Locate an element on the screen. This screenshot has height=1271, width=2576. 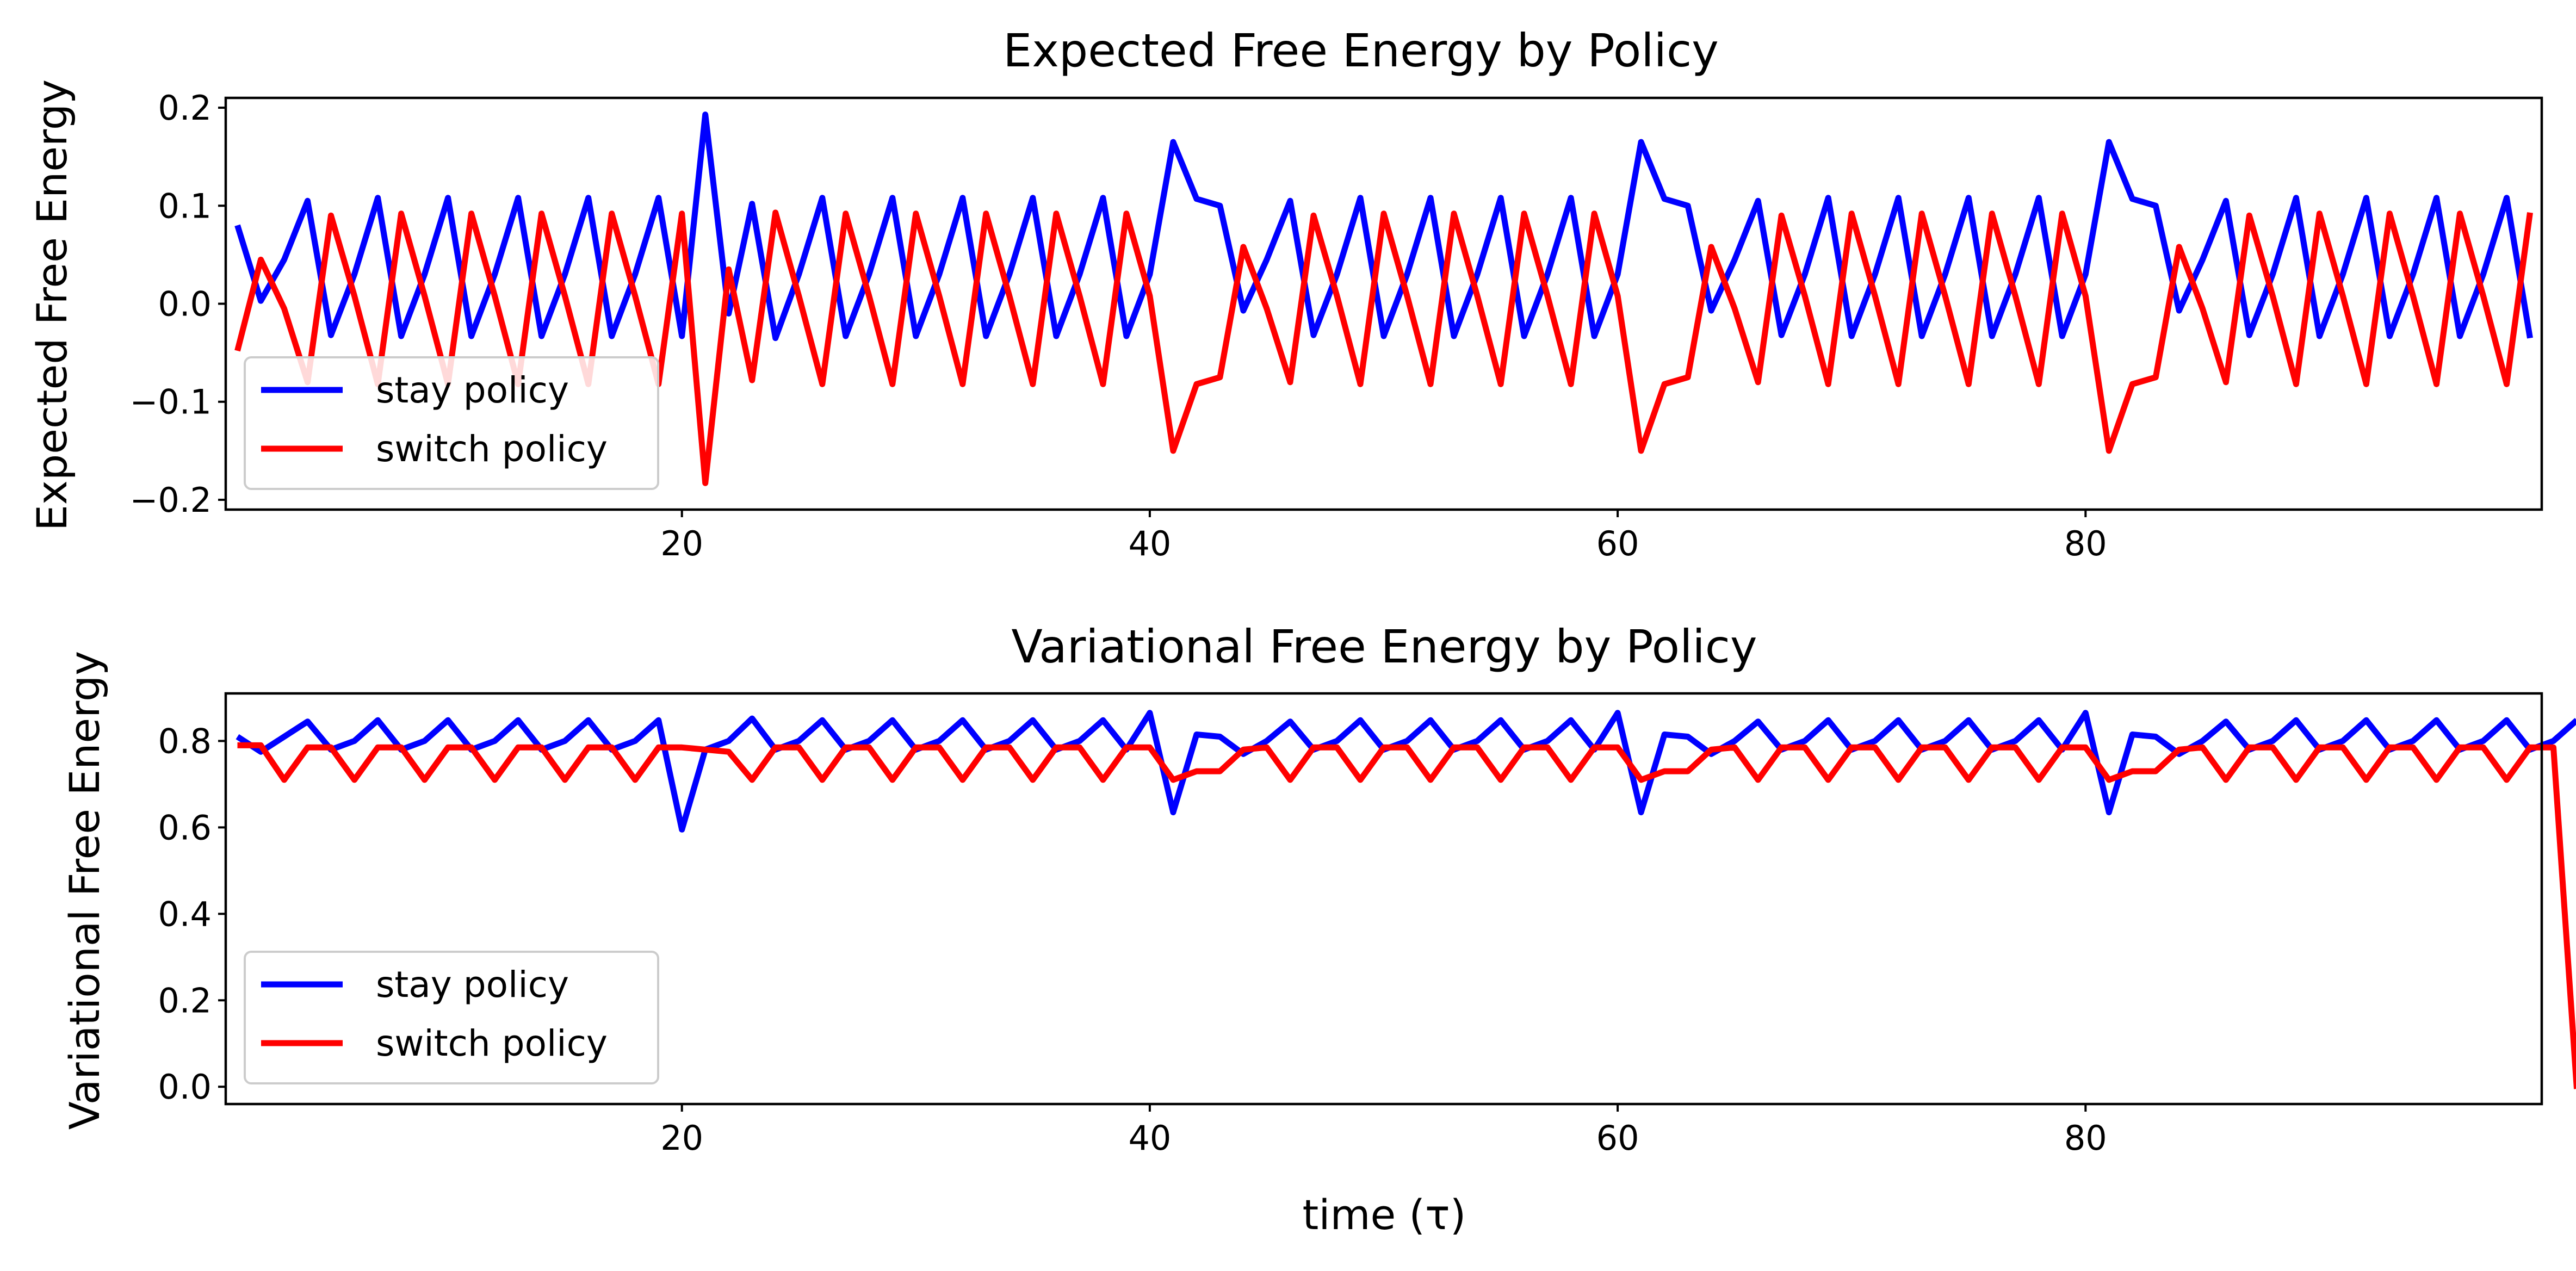
x-axis-label: time (τ) is located at coordinates (1384, 1215).